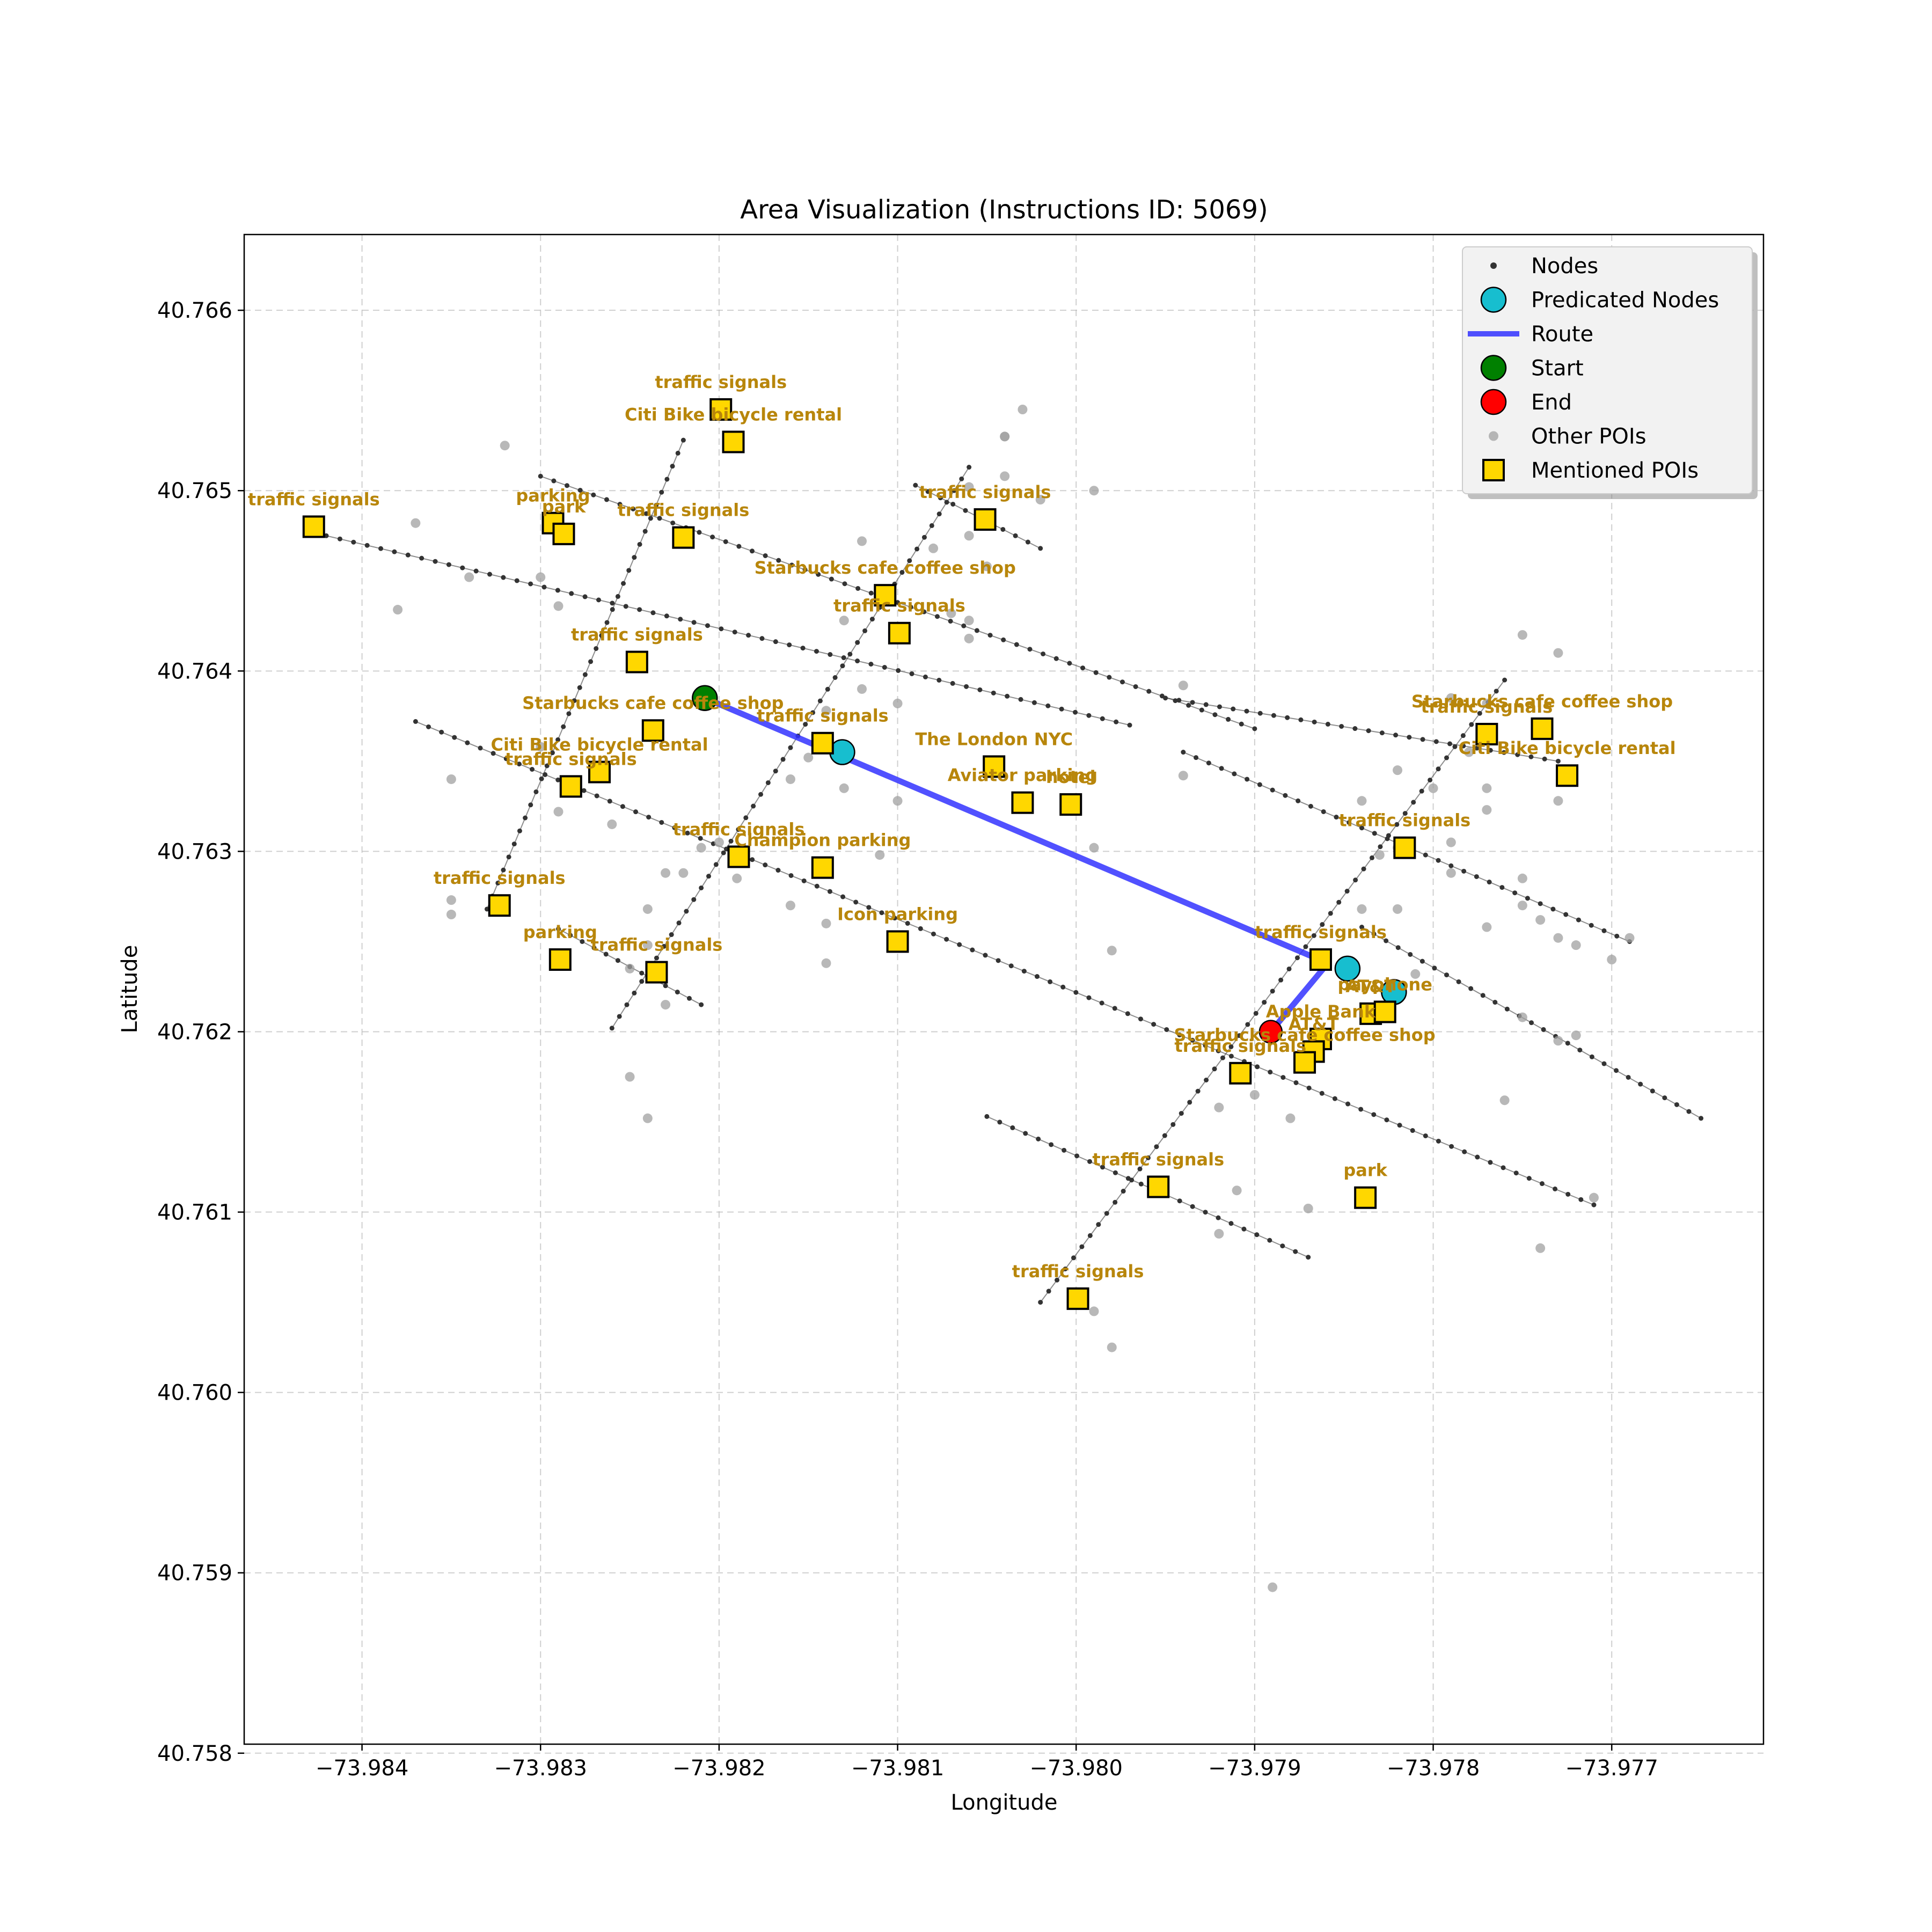 The width and height of the screenshot is (1932, 1932). I want to click on legend-marker-start, so click(1493, 368).